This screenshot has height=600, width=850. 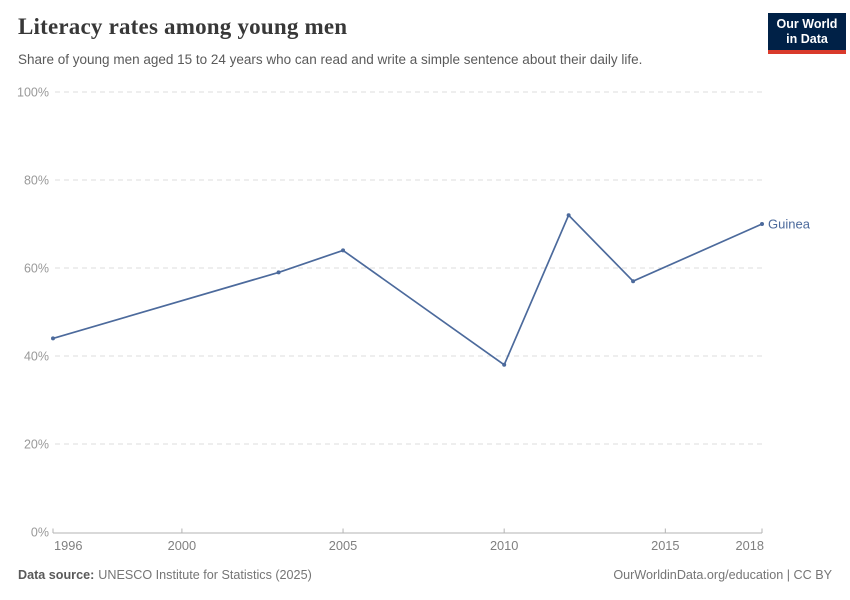 What do you see at coordinates (182, 545) in the screenshot?
I see `x-axis-label: 2000` at bounding box center [182, 545].